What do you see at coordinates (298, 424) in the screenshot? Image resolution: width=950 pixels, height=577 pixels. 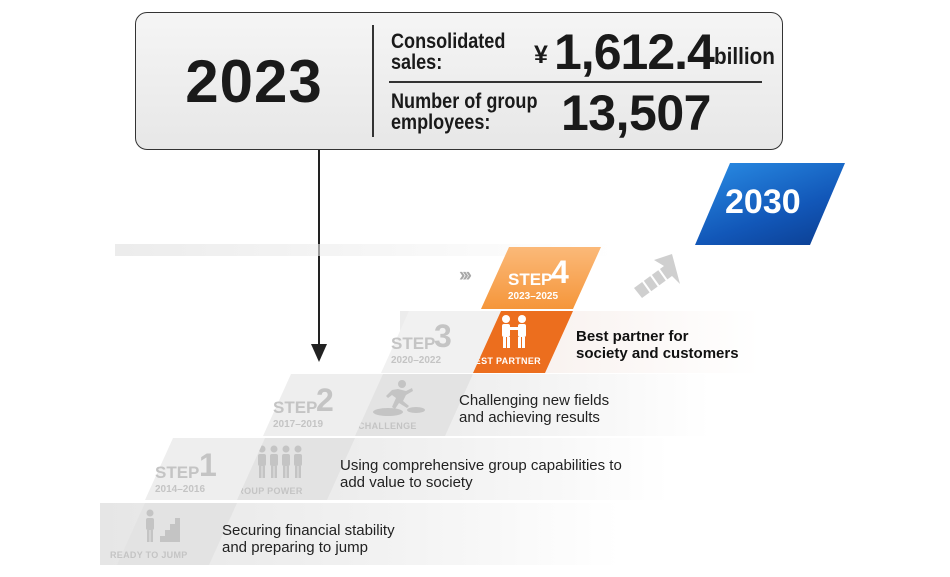 I see `step-2-years: 2017–2019` at bounding box center [298, 424].